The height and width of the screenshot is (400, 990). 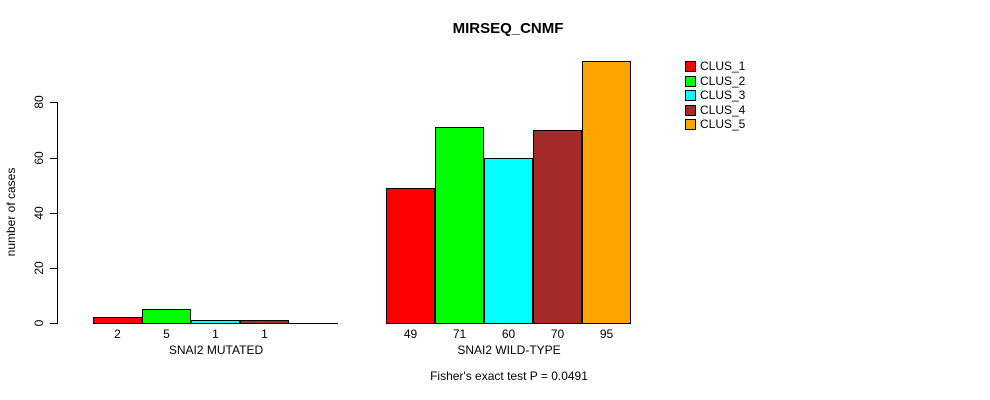 I want to click on legend-item-label: CLUS_5, so click(x=723, y=124).